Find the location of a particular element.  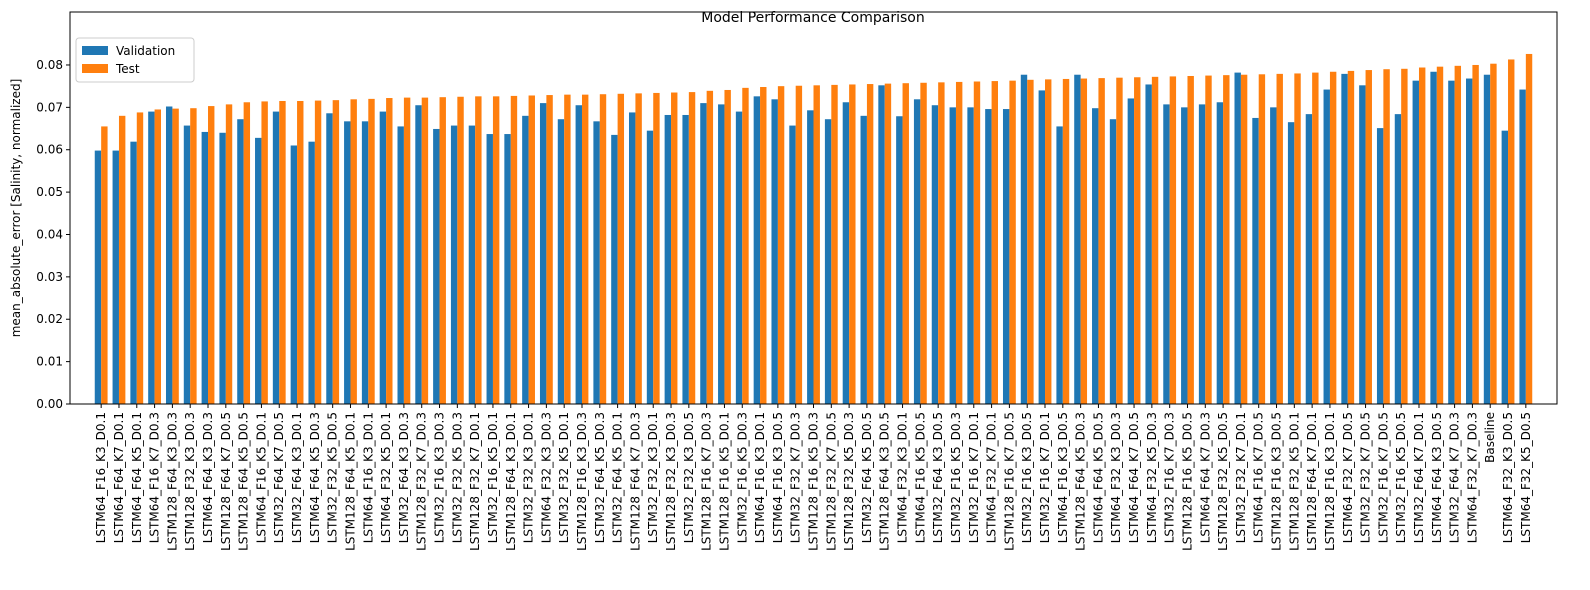

y-tick-label: 0.08 is located at coordinates (49, 65).